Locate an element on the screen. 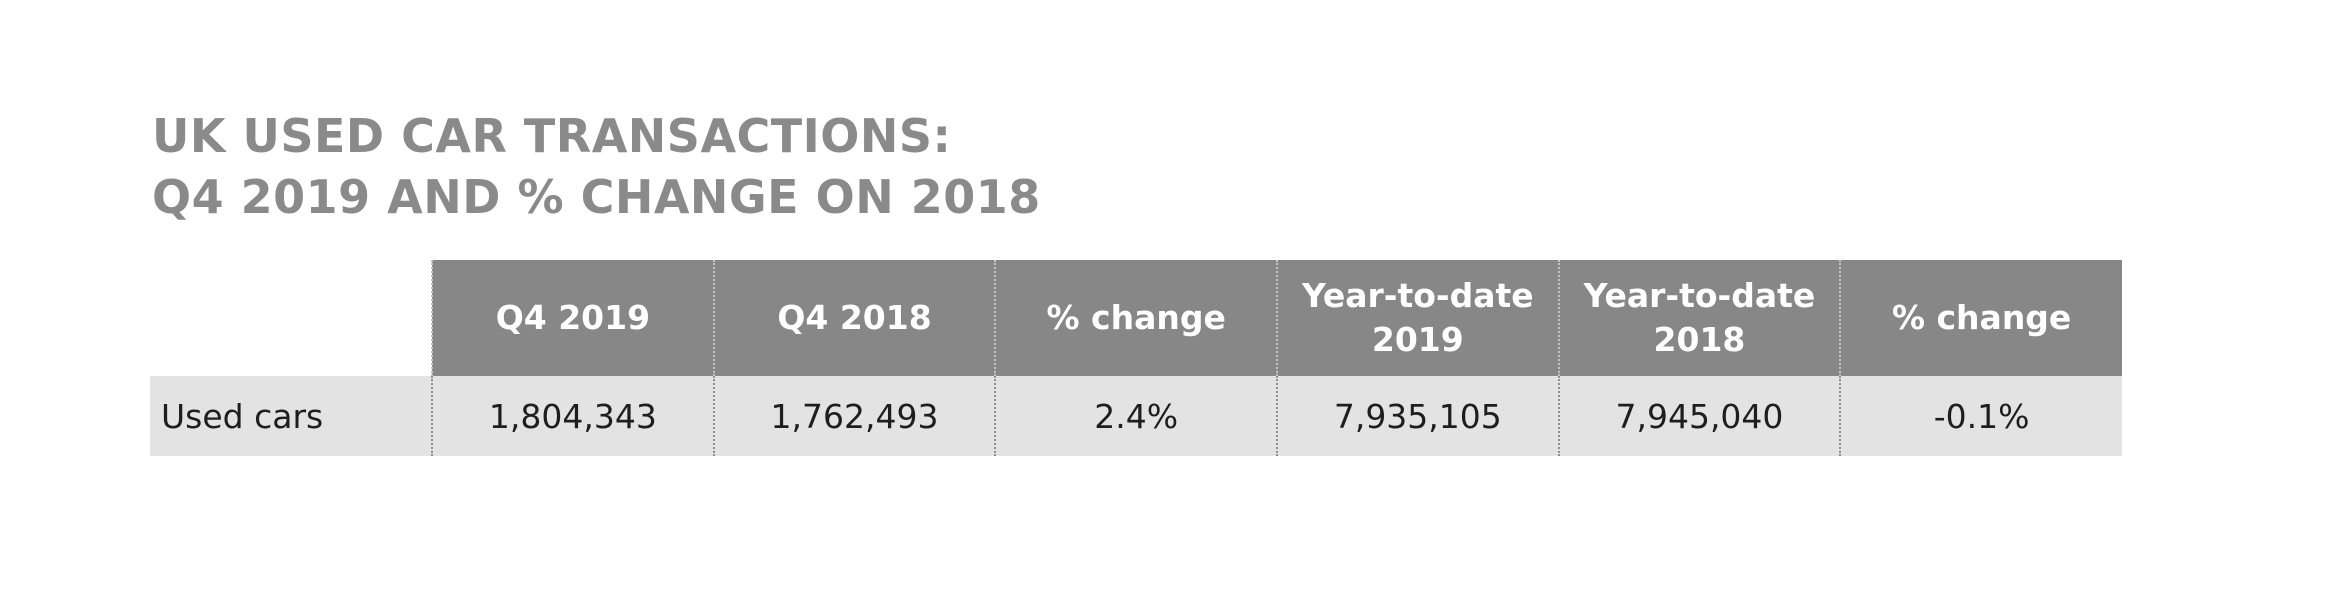 The image size is (2339, 614). column-header-ytd-2019: Year-to-date 2019 is located at coordinates (1417, 318).